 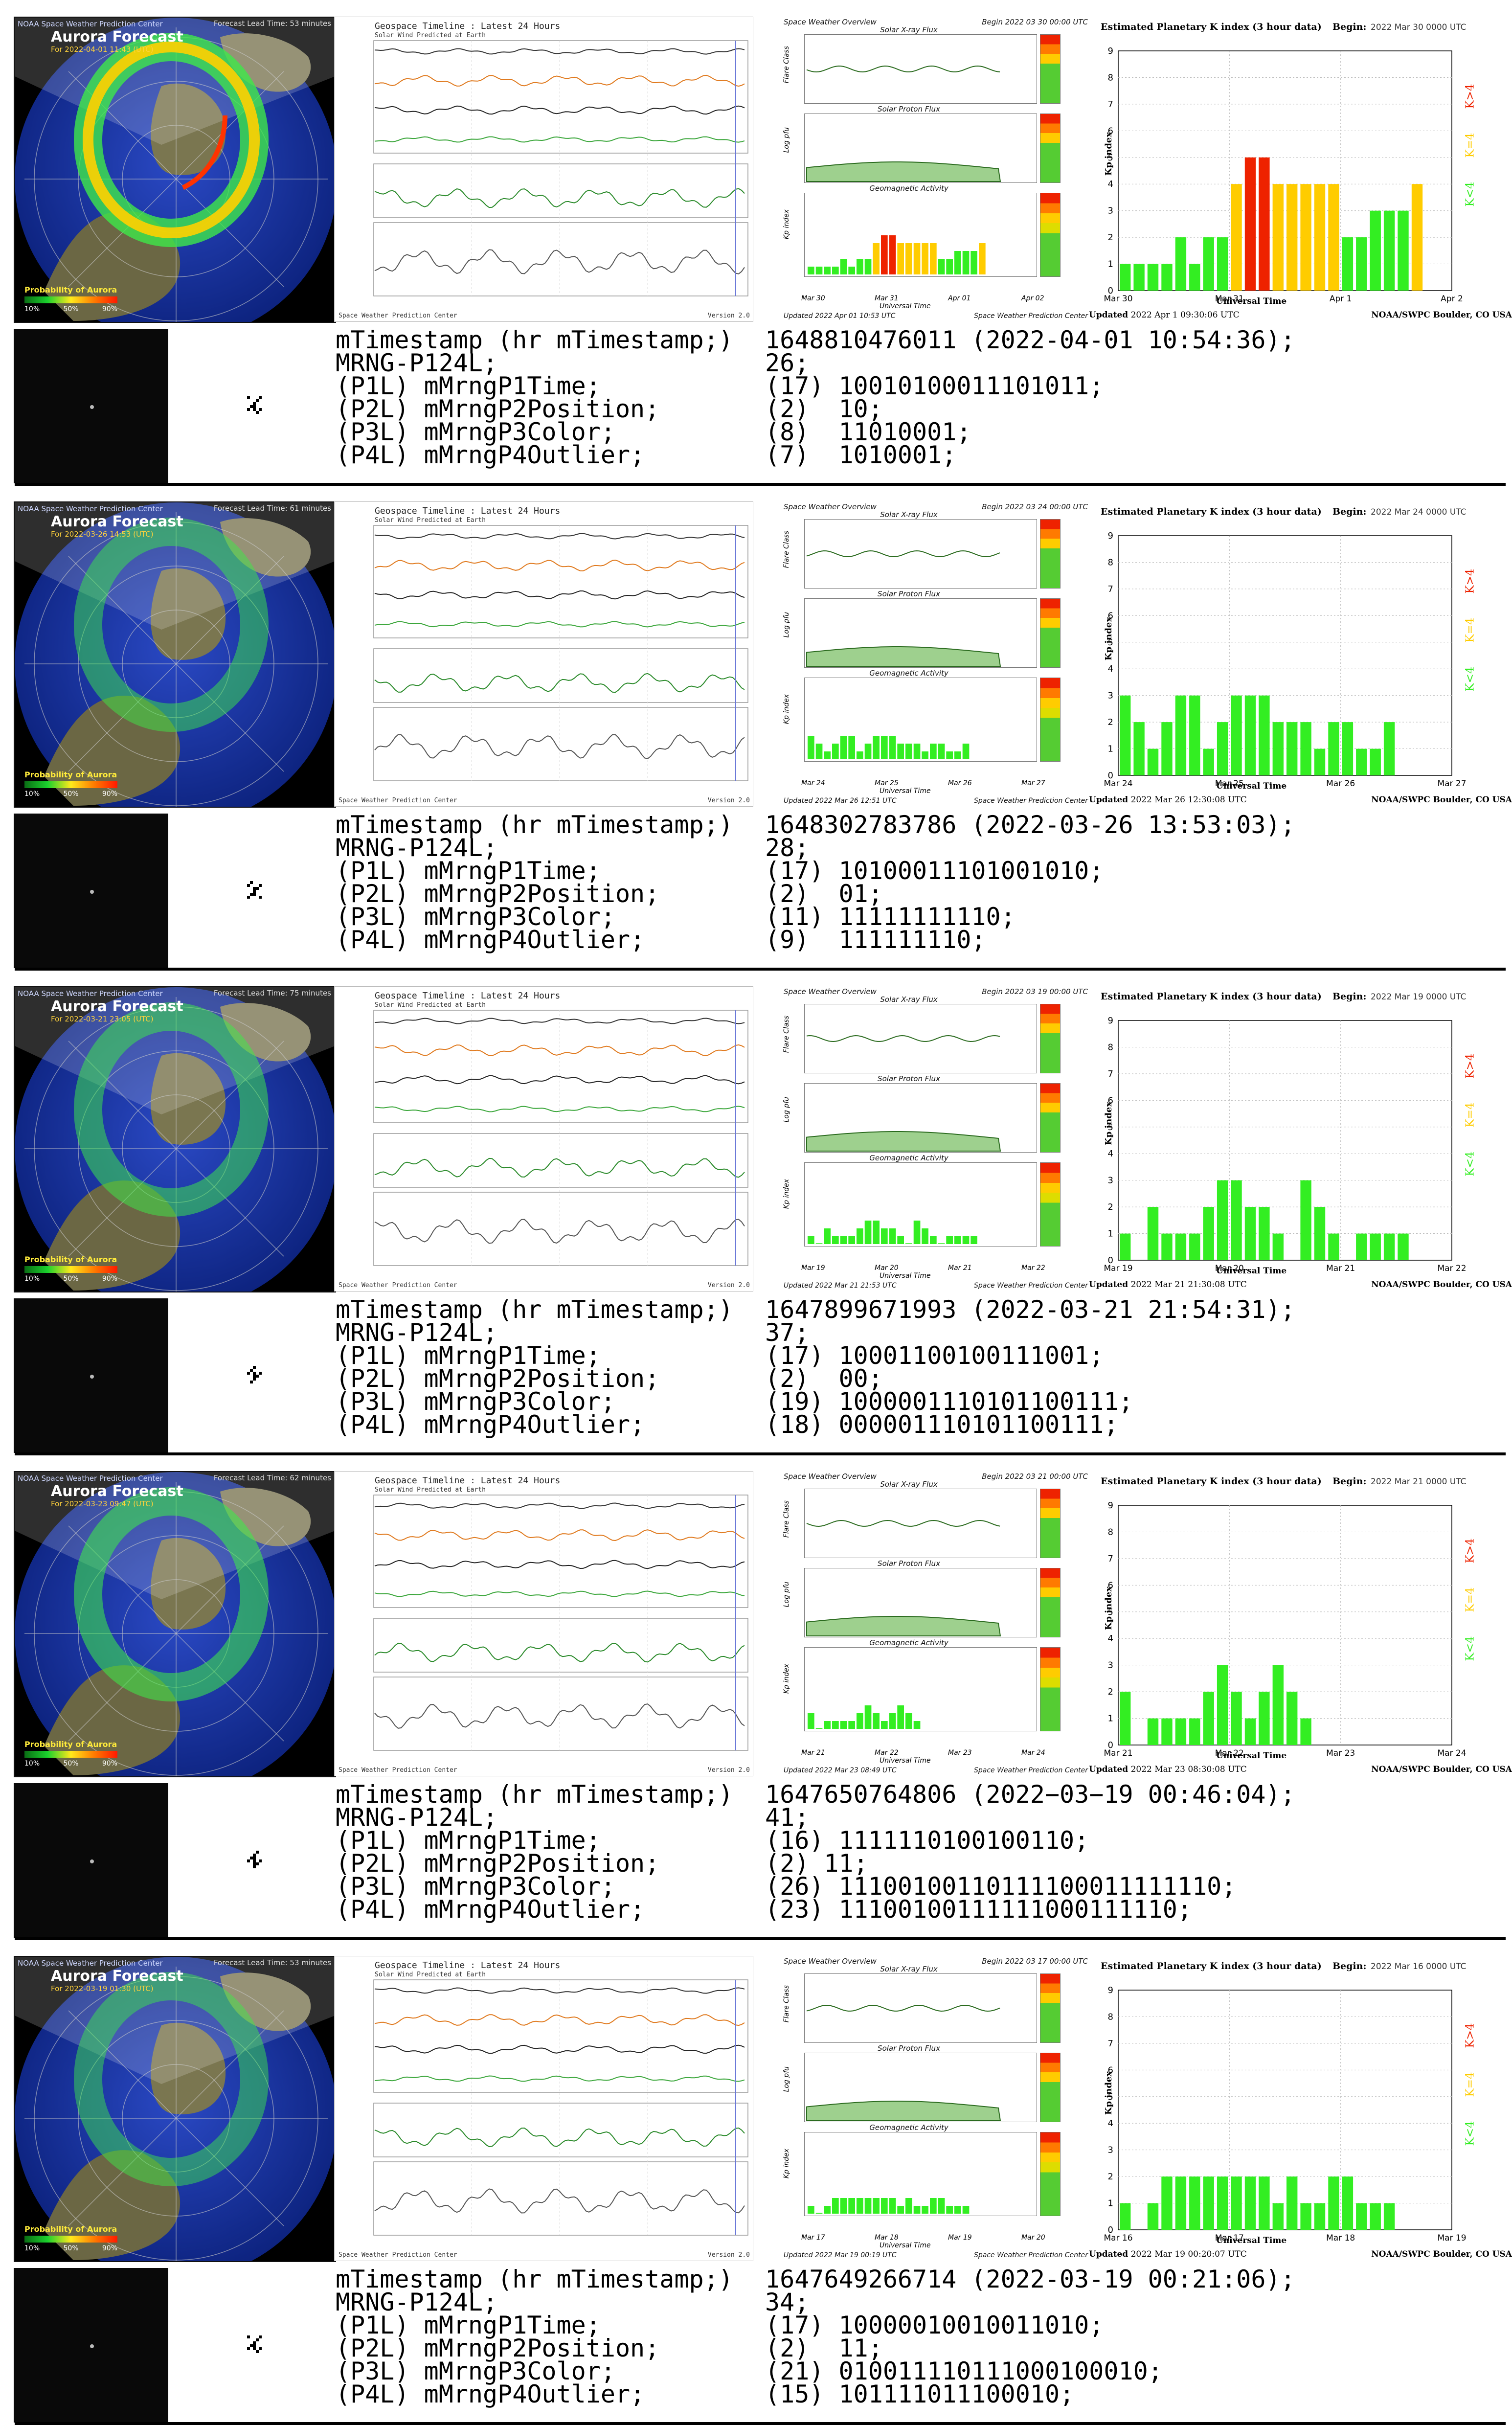 I want to click on proton-scale, so click(x=1050, y=1602).